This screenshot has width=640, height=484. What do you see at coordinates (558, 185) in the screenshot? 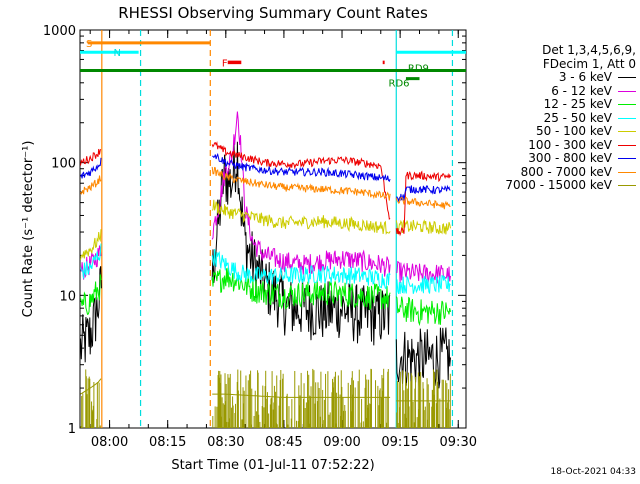
I see `legend-label: 7000 - 15000 keV` at bounding box center [558, 185].